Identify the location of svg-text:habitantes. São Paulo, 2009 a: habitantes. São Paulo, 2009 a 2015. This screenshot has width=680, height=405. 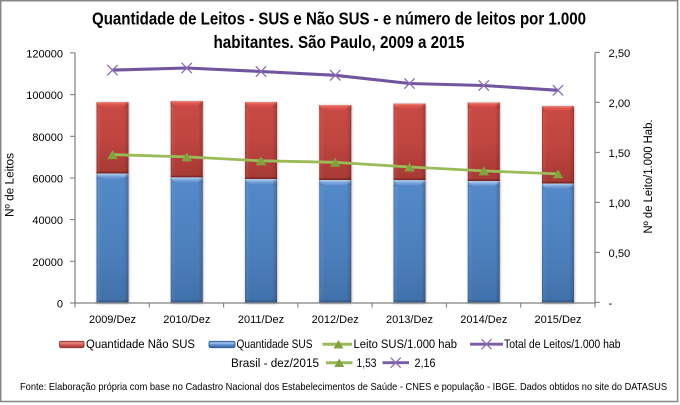
(339, 42).